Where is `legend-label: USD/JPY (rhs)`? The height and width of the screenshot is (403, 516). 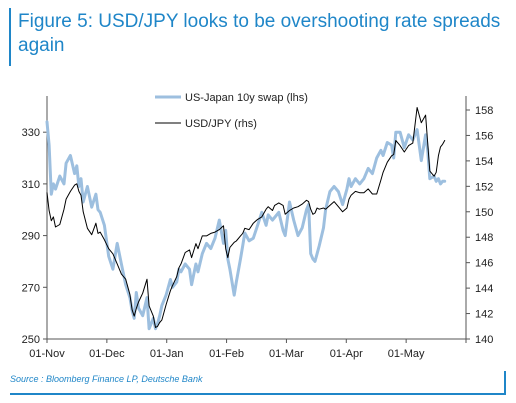 legend-label: USD/JPY (rhs) is located at coordinates (221, 124).